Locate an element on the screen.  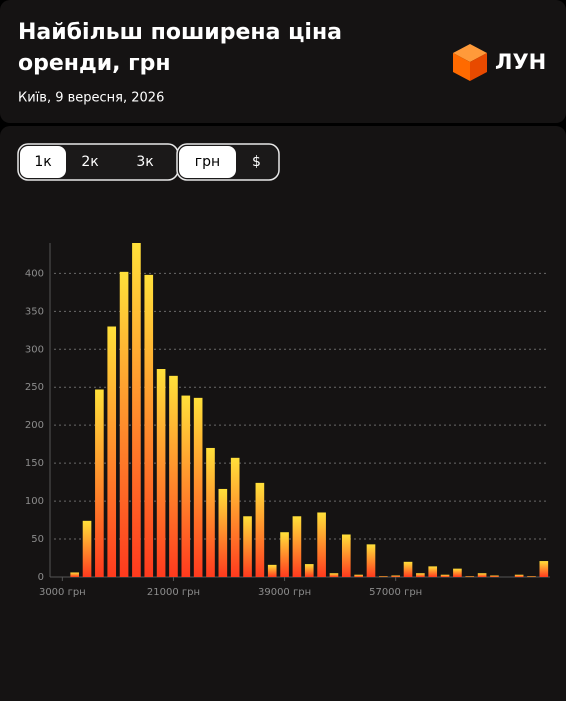
toggle-option: грн is located at coordinates (207, 162).